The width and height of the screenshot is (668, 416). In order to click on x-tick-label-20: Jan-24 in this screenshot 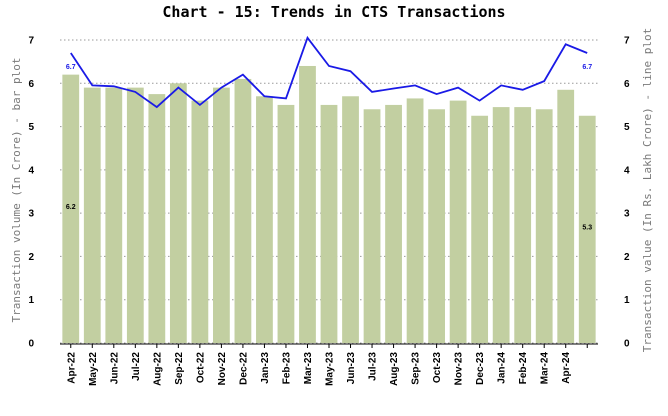, I will do `click(502, 368)`.